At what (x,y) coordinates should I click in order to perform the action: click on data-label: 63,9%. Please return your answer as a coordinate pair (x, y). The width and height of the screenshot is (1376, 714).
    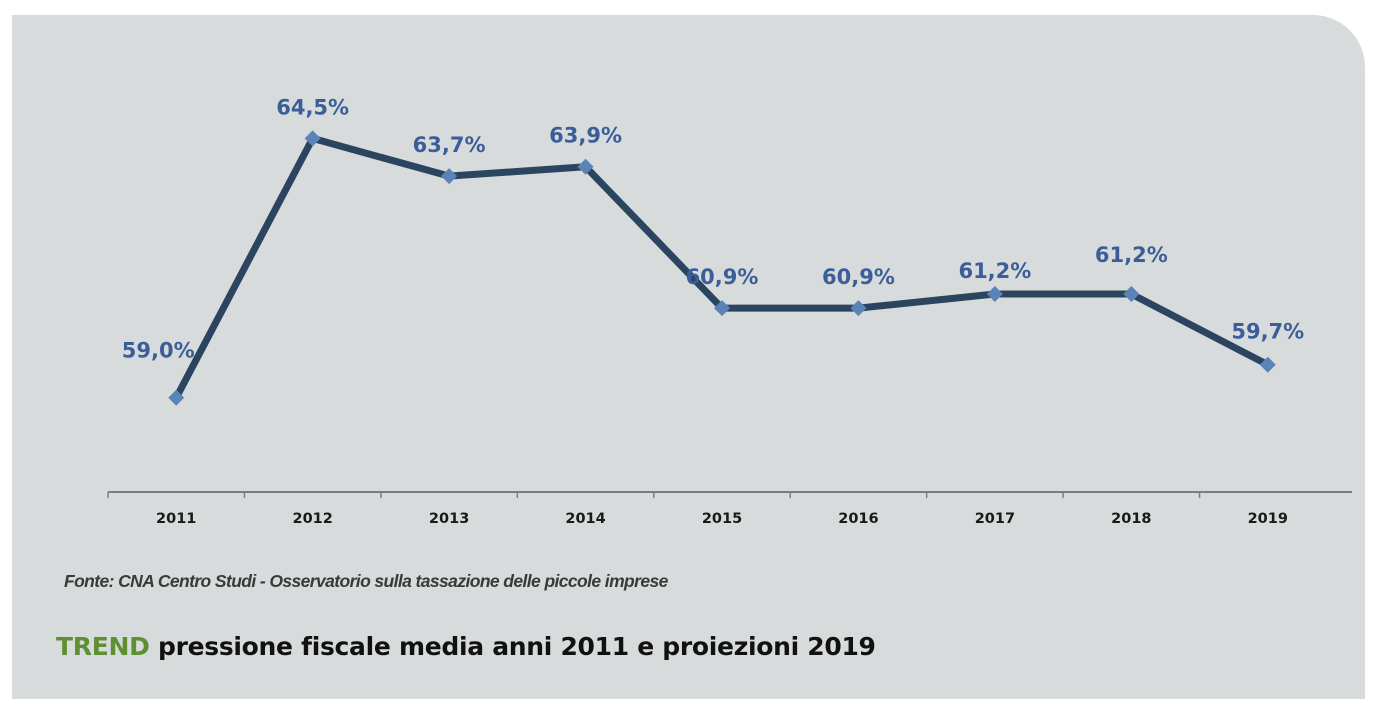
    Looking at the image, I should click on (585, 136).